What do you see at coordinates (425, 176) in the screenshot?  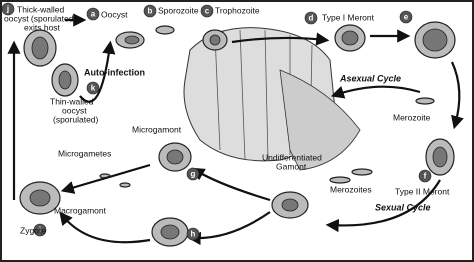 I see `node-letter: f` at bounding box center [425, 176].